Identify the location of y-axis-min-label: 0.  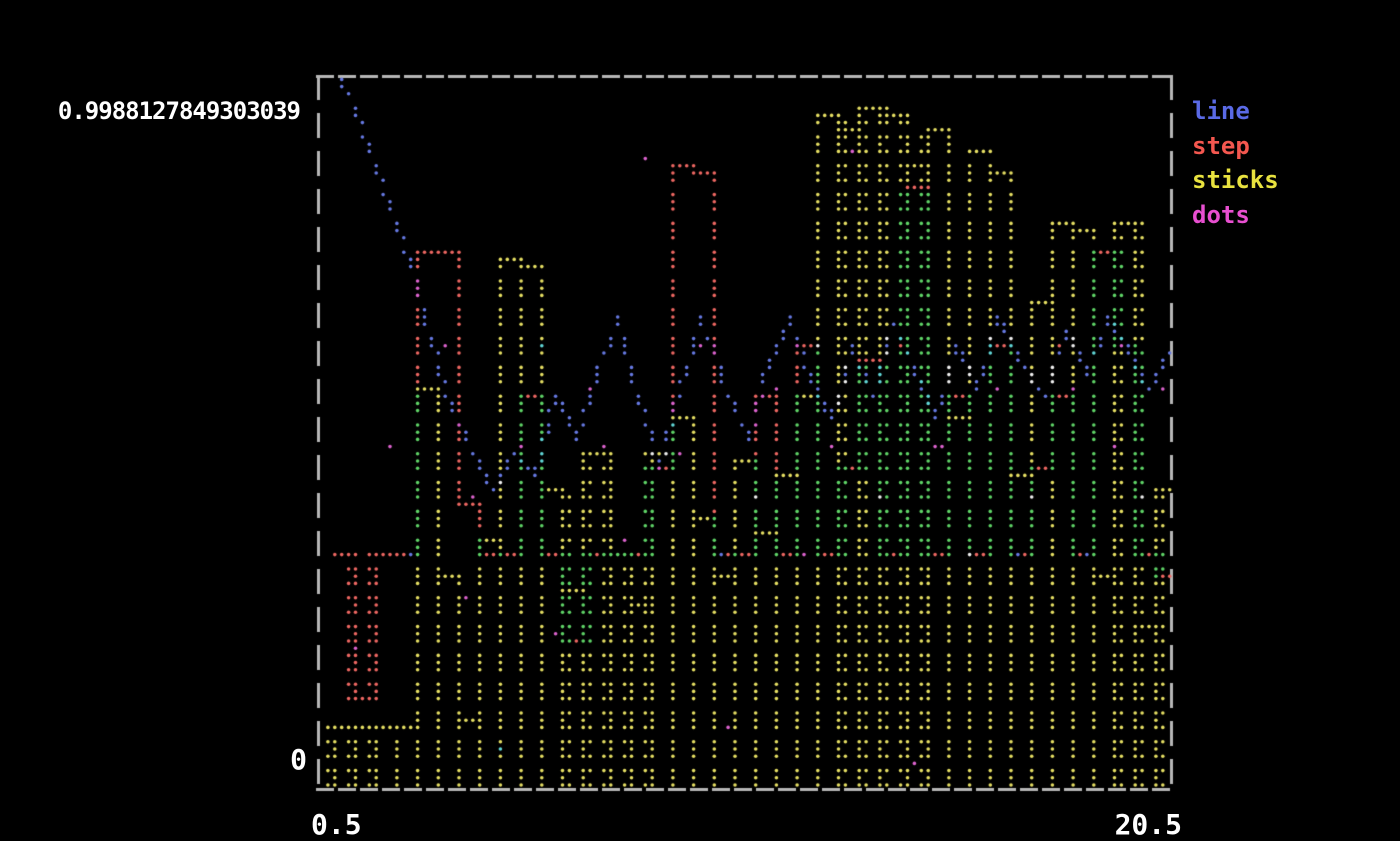
(298, 759).